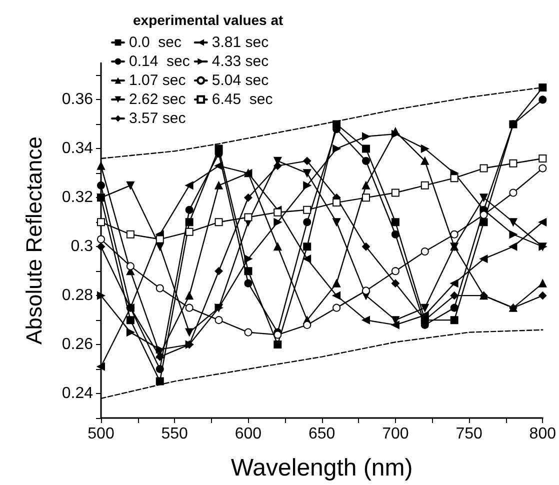 This screenshot has width=559, height=485. Describe the element at coordinates (155, 42) in the screenshot. I see `legend-label: 0.0 sec` at that location.